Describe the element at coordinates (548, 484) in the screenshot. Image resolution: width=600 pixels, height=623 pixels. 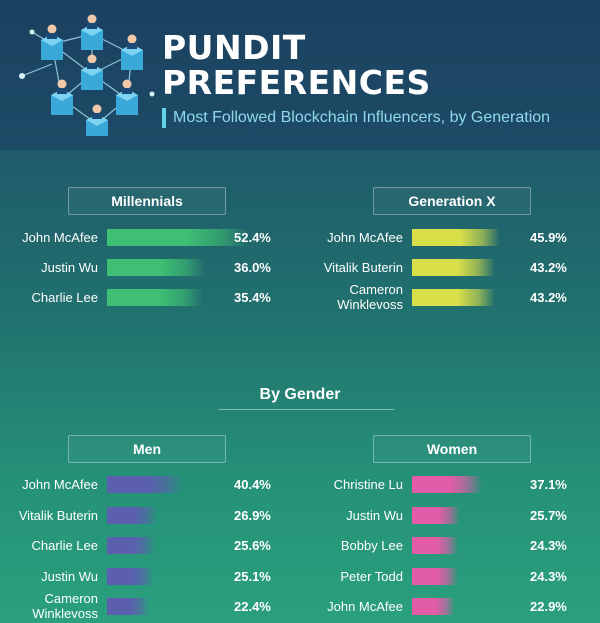
I see `bar-value-christine-lu: 37.1%` at that location.